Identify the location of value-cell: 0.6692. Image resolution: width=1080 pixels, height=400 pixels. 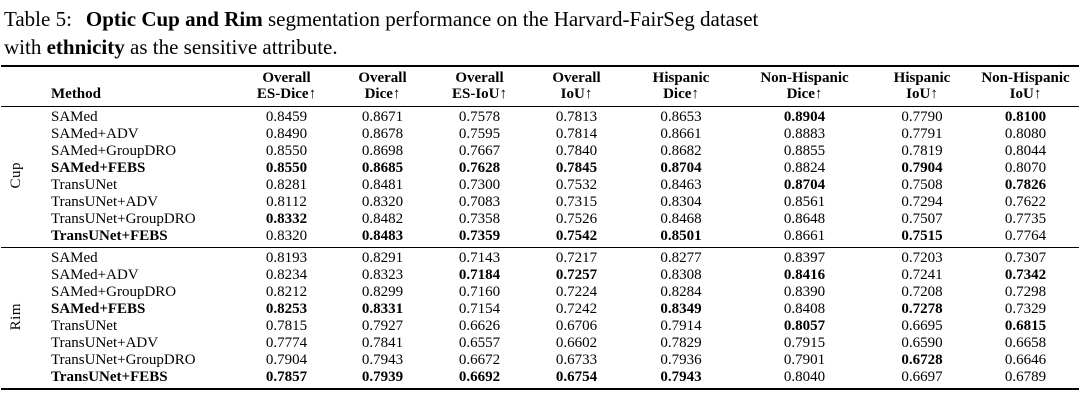
(479, 377).